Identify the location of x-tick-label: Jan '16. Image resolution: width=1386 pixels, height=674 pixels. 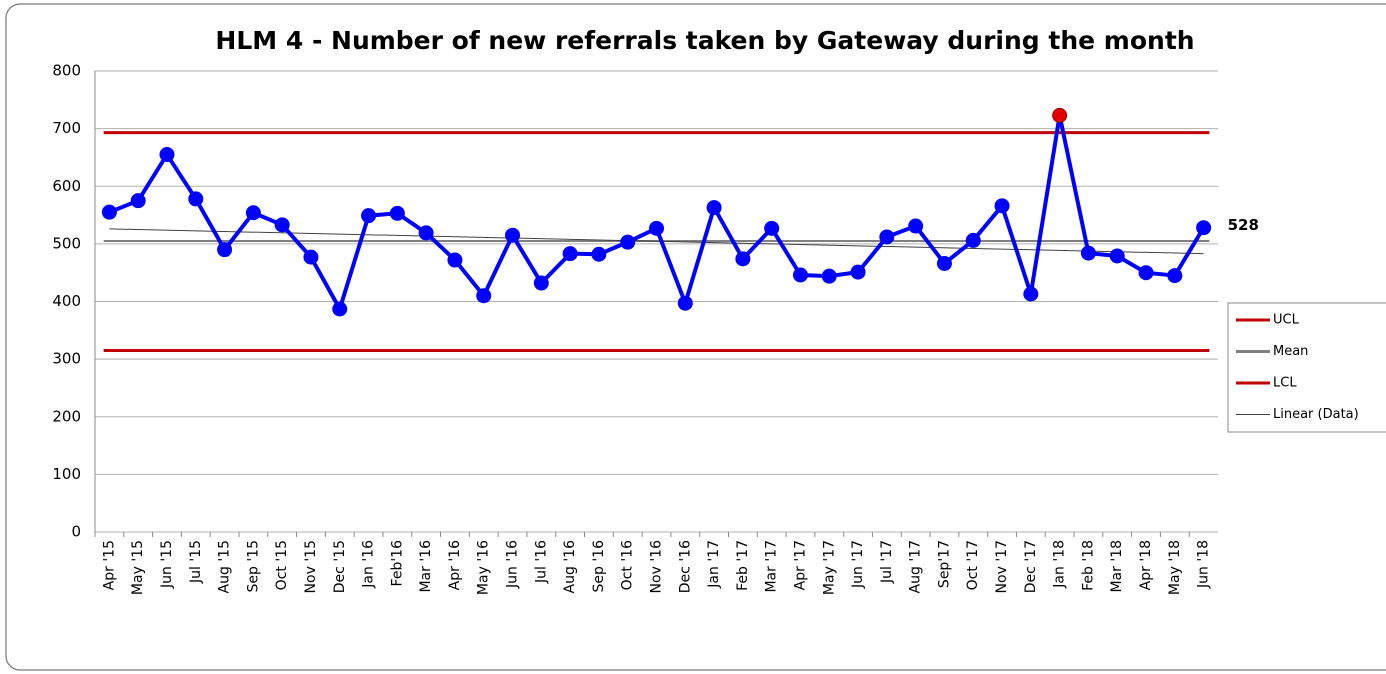
(369, 564).